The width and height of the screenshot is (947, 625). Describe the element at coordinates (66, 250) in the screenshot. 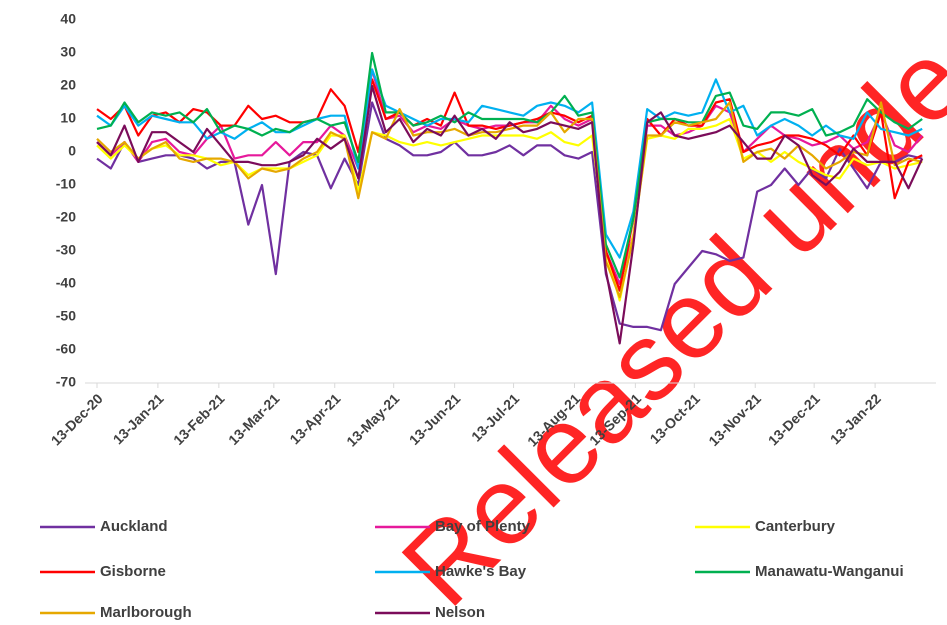

I see `y-tick-label: -30` at that location.